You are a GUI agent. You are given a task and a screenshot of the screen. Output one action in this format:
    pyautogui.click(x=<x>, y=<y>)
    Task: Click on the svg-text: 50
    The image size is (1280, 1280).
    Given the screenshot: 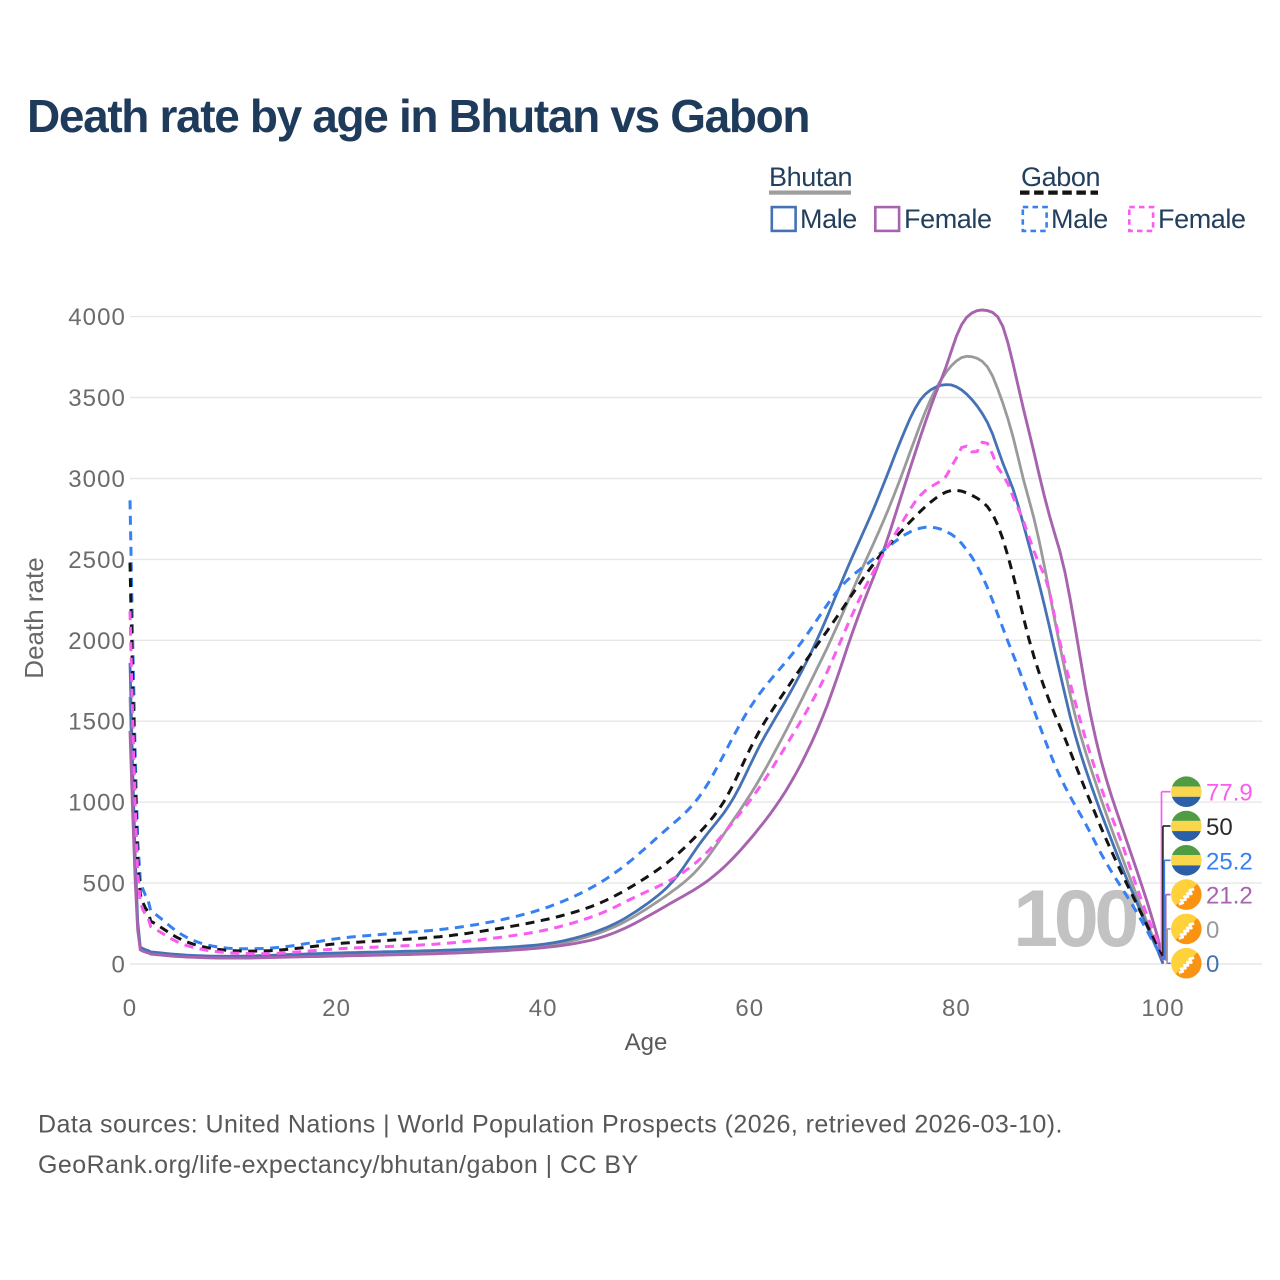 What is the action you would take?
    pyautogui.click(x=1219, y=827)
    